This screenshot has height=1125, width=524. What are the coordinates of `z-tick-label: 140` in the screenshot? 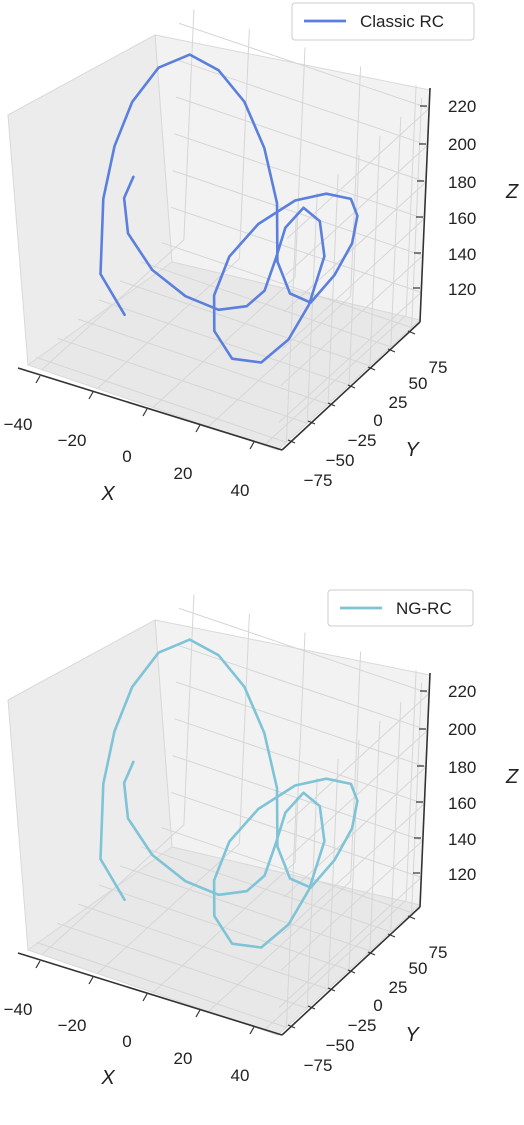 It's located at (462, 254).